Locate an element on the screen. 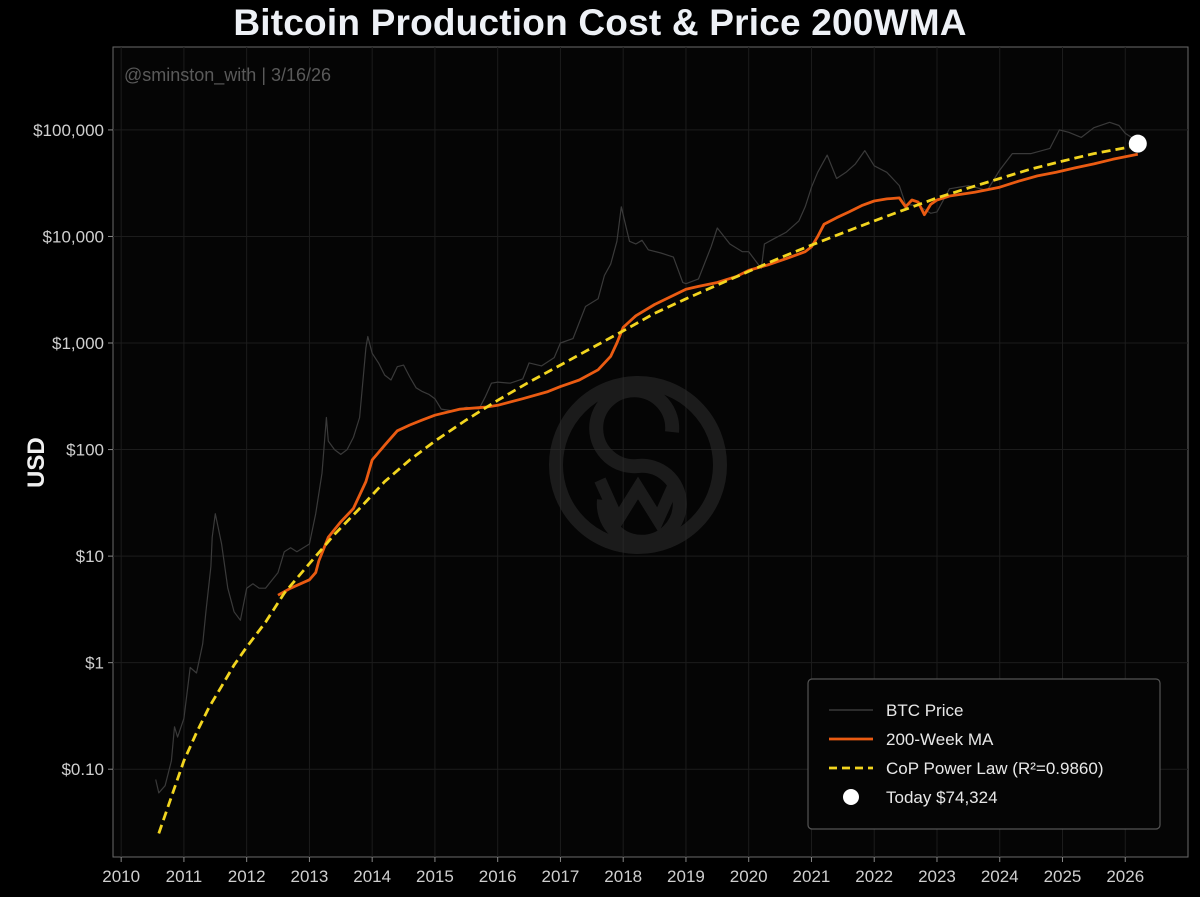  x-tick-label: 2023 is located at coordinates (937, 876).